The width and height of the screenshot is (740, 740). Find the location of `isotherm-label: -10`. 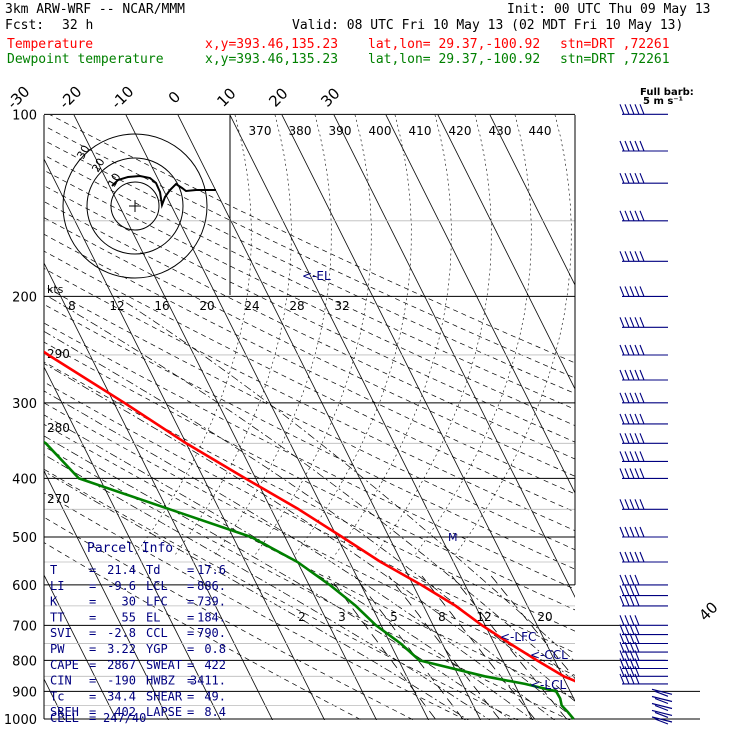

isotherm-label: -10 is located at coordinates (122, 97).